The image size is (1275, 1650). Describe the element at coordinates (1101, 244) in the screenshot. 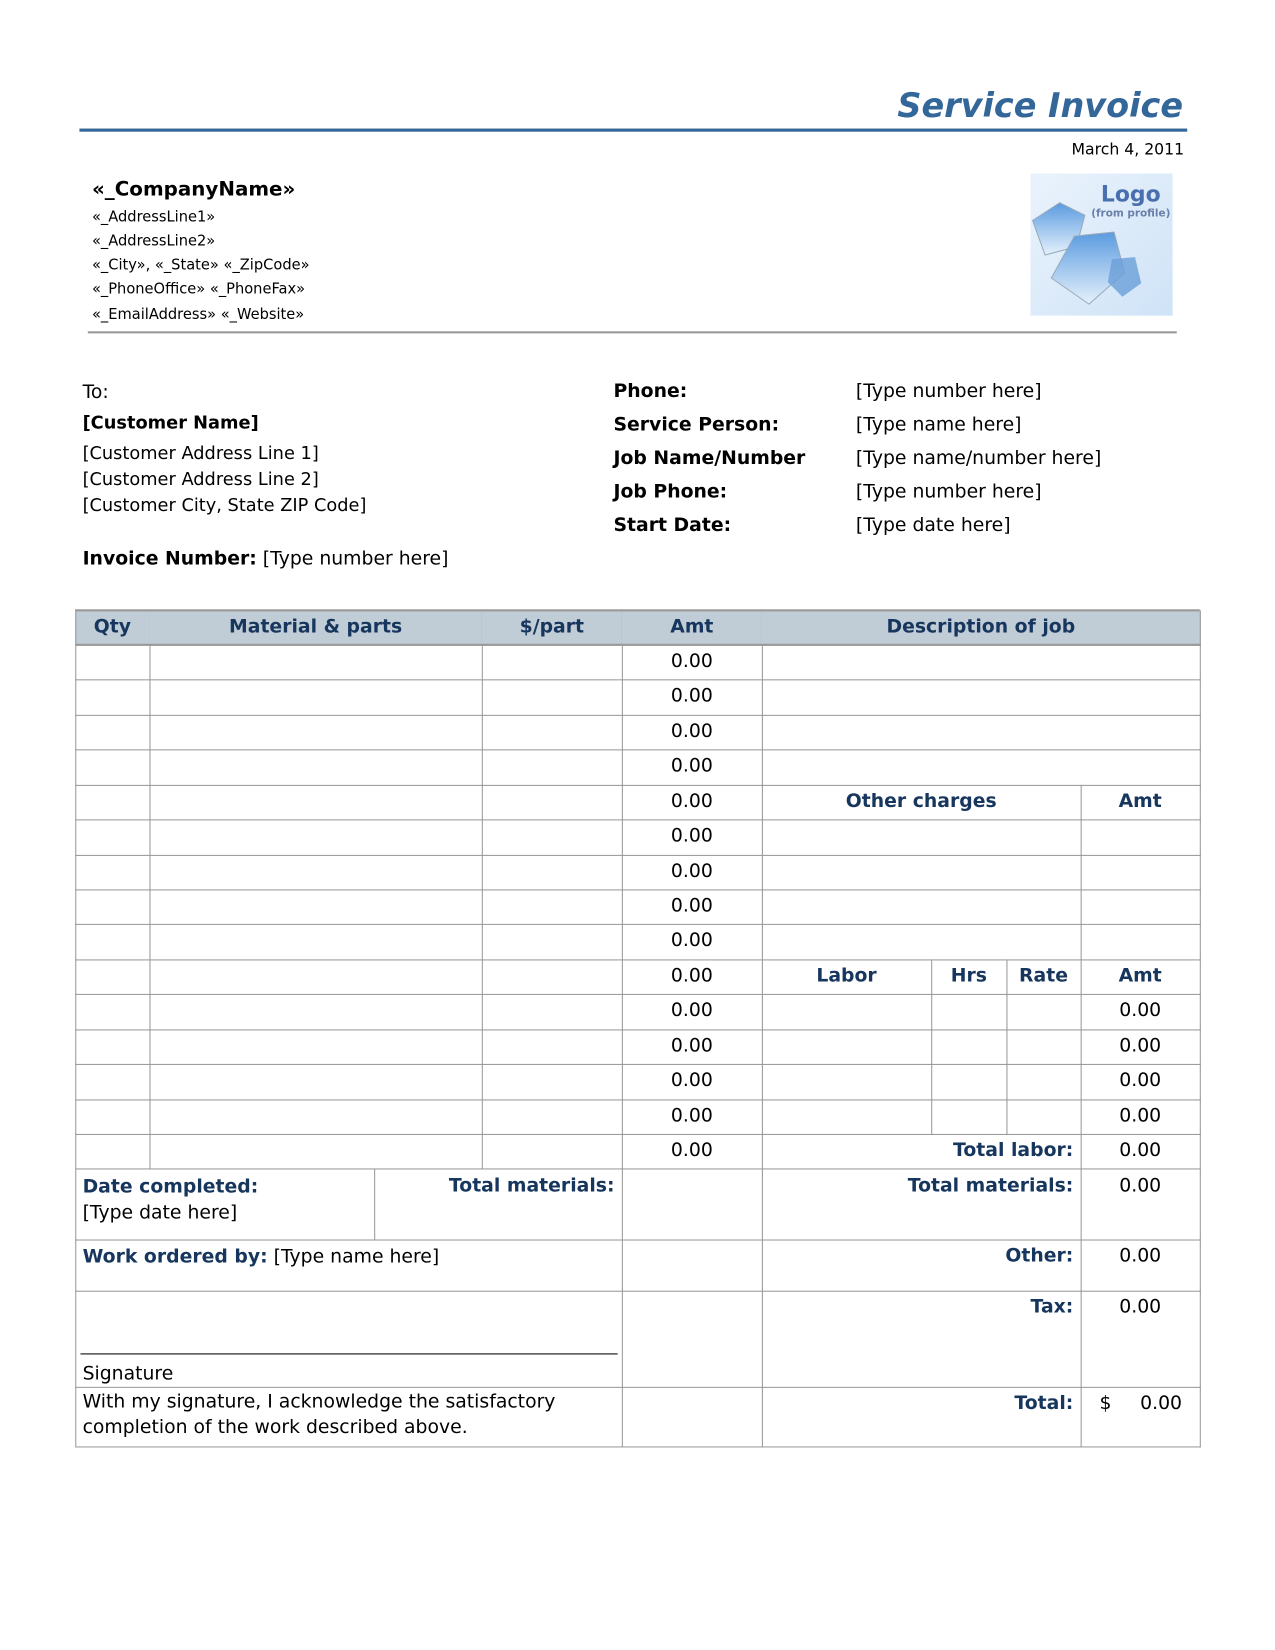

I see `company-logo: Logo (from profile)` at that location.